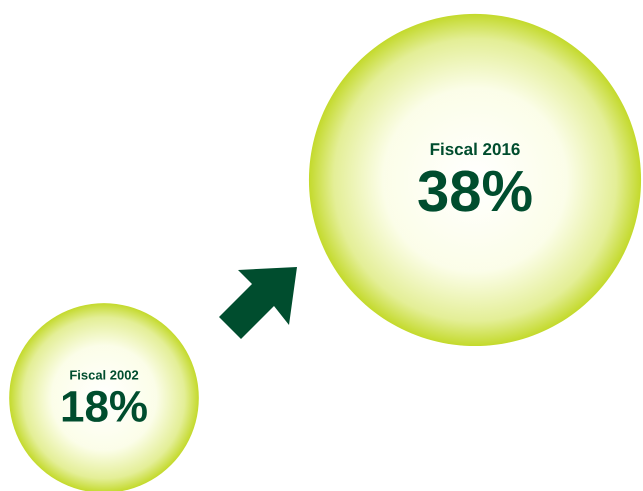 This screenshot has height=491, width=643. What do you see at coordinates (104, 407) in the screenshot?
I see `data-label: 18%` at bounding box center [104, 407].